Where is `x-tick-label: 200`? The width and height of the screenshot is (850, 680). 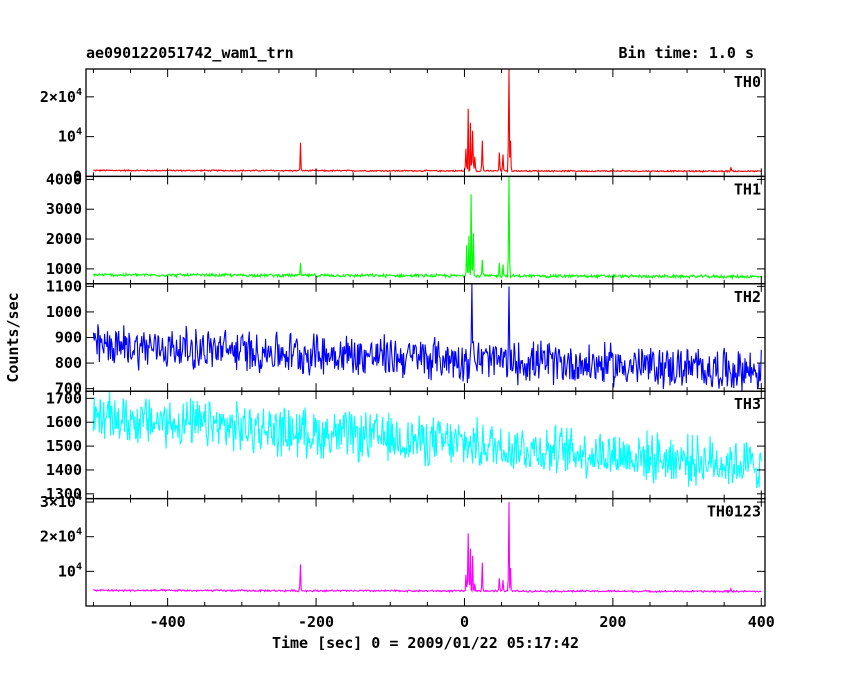
x-tick-label: 200 is located at coordinates (612, 622).